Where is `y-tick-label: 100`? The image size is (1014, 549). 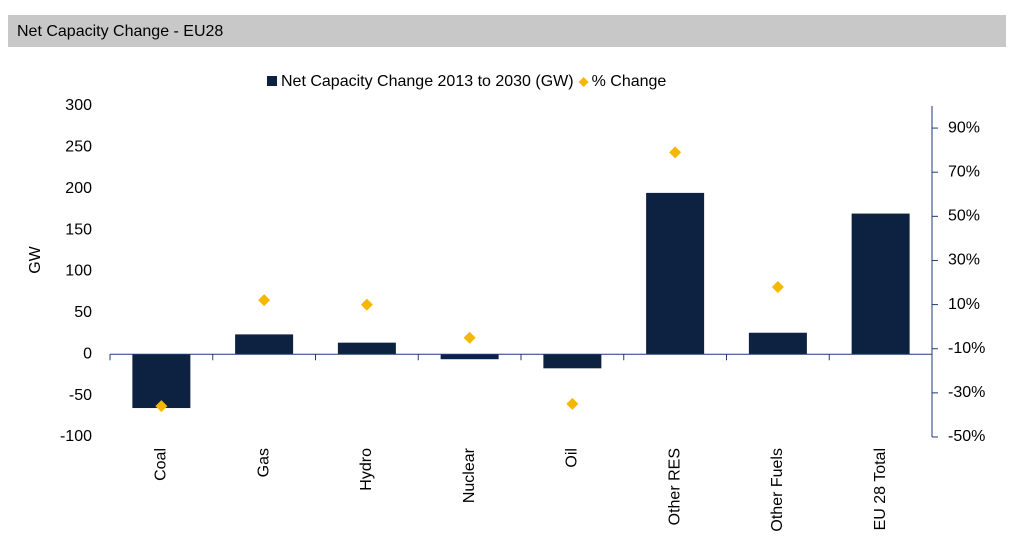
y-tick-label: 100 is located at coordinates (78, 271).